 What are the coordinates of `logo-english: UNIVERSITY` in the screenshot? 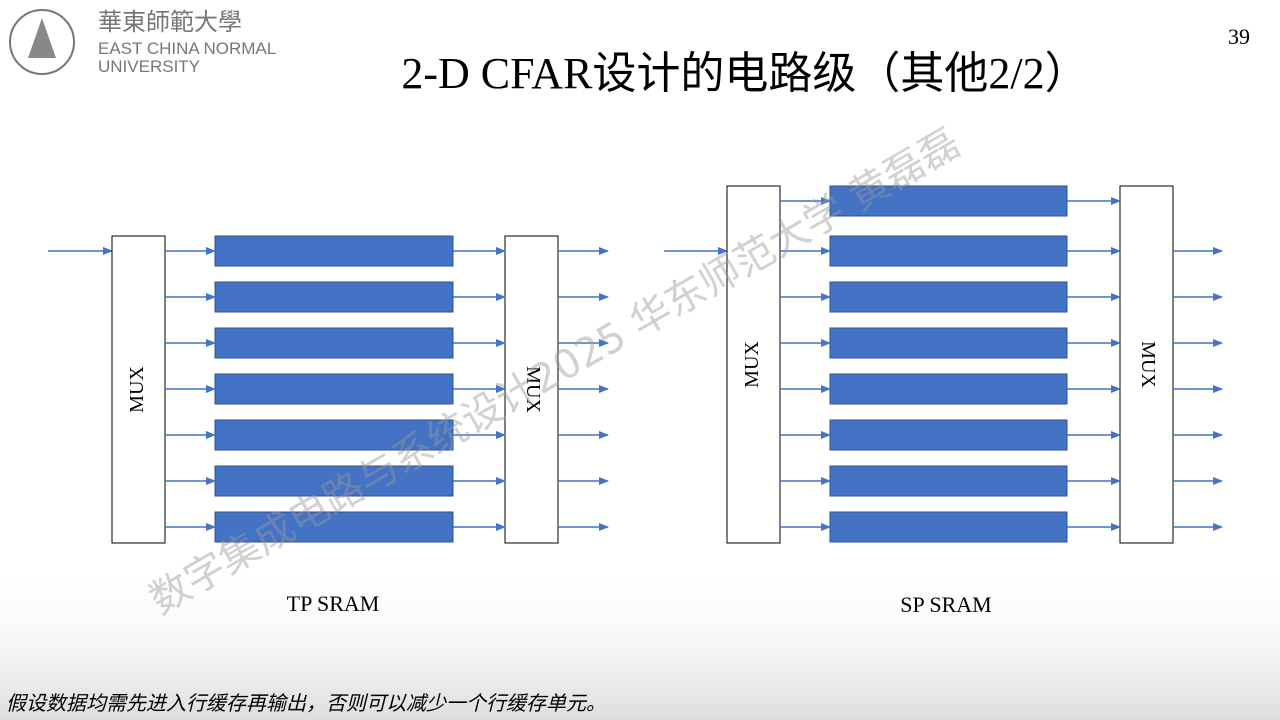 It's located at (149, 66).